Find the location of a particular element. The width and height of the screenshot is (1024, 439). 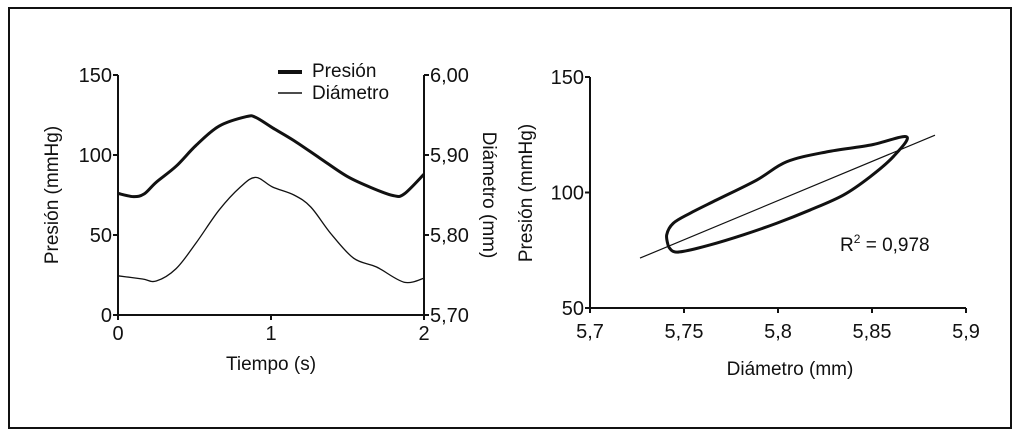

legend-label-presion: Presión is located at coordinates (344, 71).